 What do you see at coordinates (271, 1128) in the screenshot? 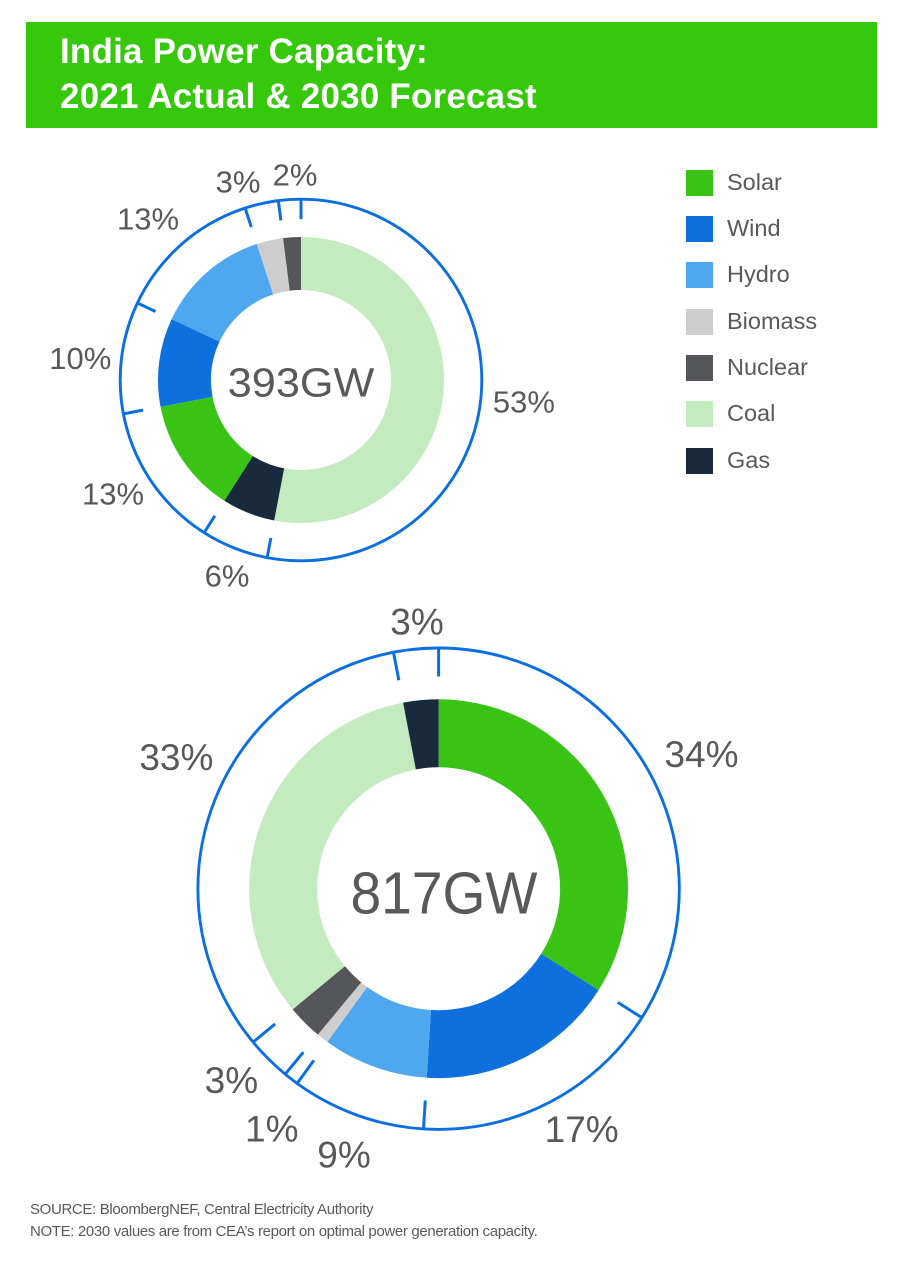
I see `svg-text: 1%` at bounding box center [271, 1128].